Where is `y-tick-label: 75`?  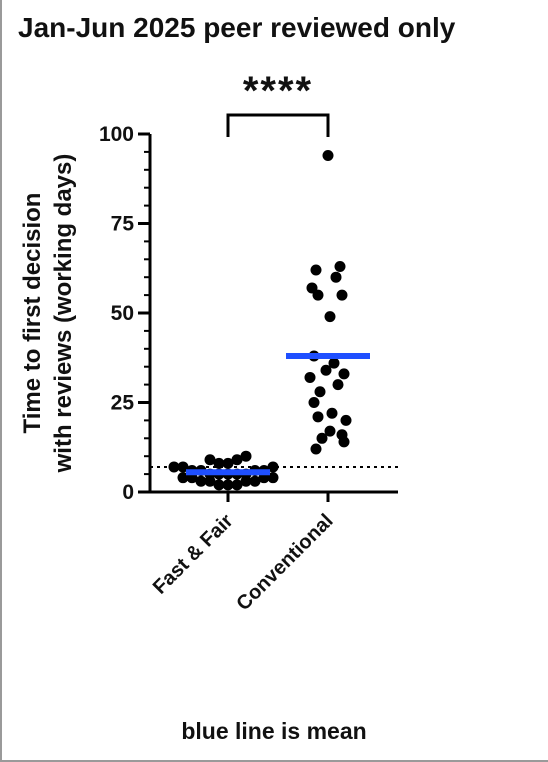
y-tick-label: 75 is located at coordinates (123, 224).